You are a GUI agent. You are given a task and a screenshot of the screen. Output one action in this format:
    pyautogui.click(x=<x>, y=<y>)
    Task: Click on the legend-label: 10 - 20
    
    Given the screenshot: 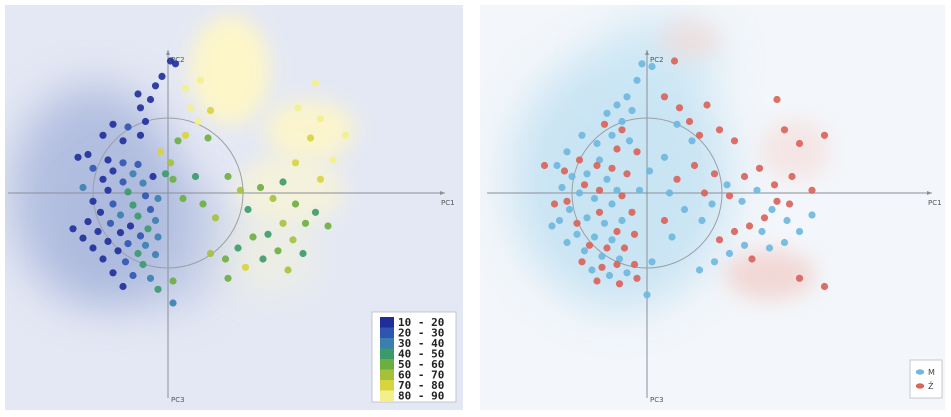 What is the action you would take?
    pyautogui.click(x=421, y=322)
    